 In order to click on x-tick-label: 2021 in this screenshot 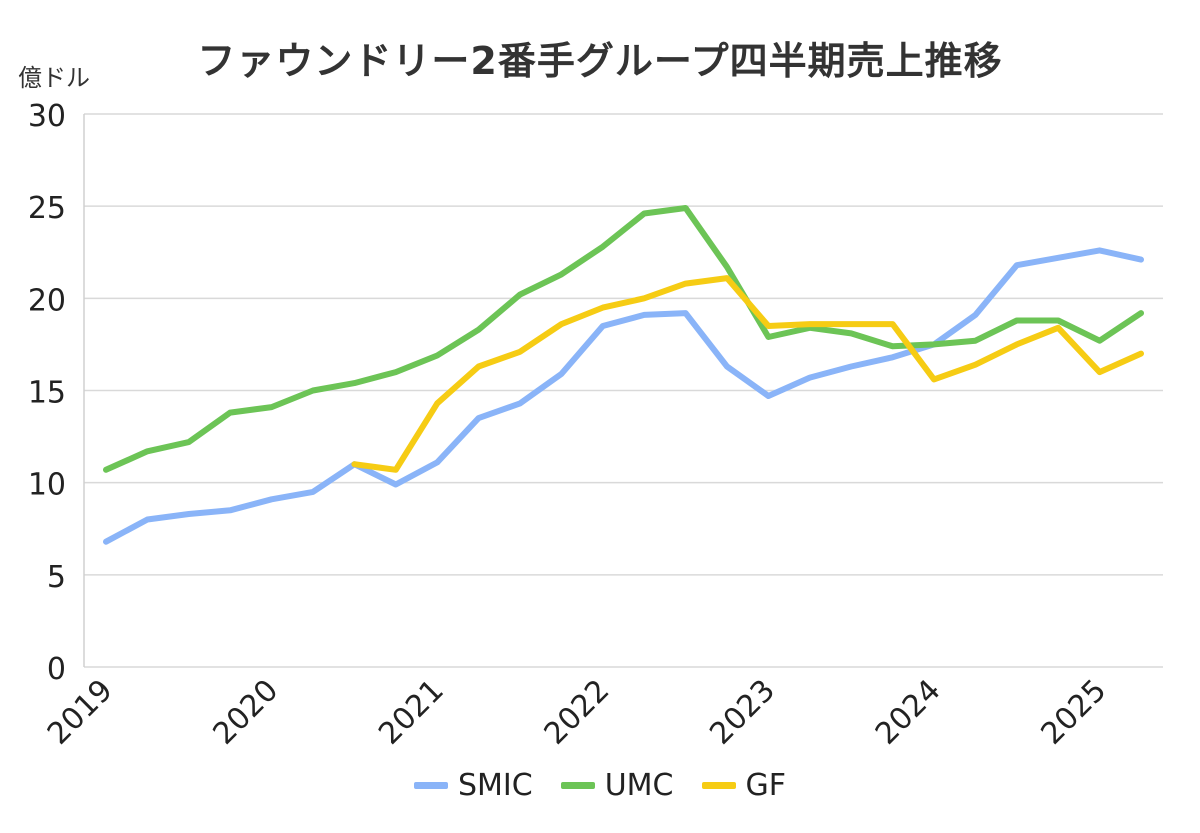, I will do `click(411, 712)`.